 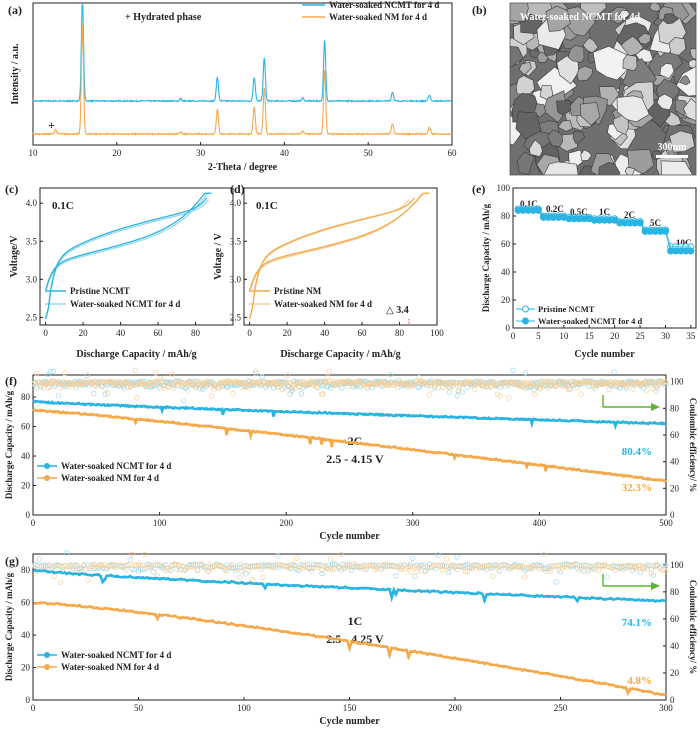 I want to click on voltage-xlabel: Discharge Capacity / mAh/g, so click(x=340, y=354).